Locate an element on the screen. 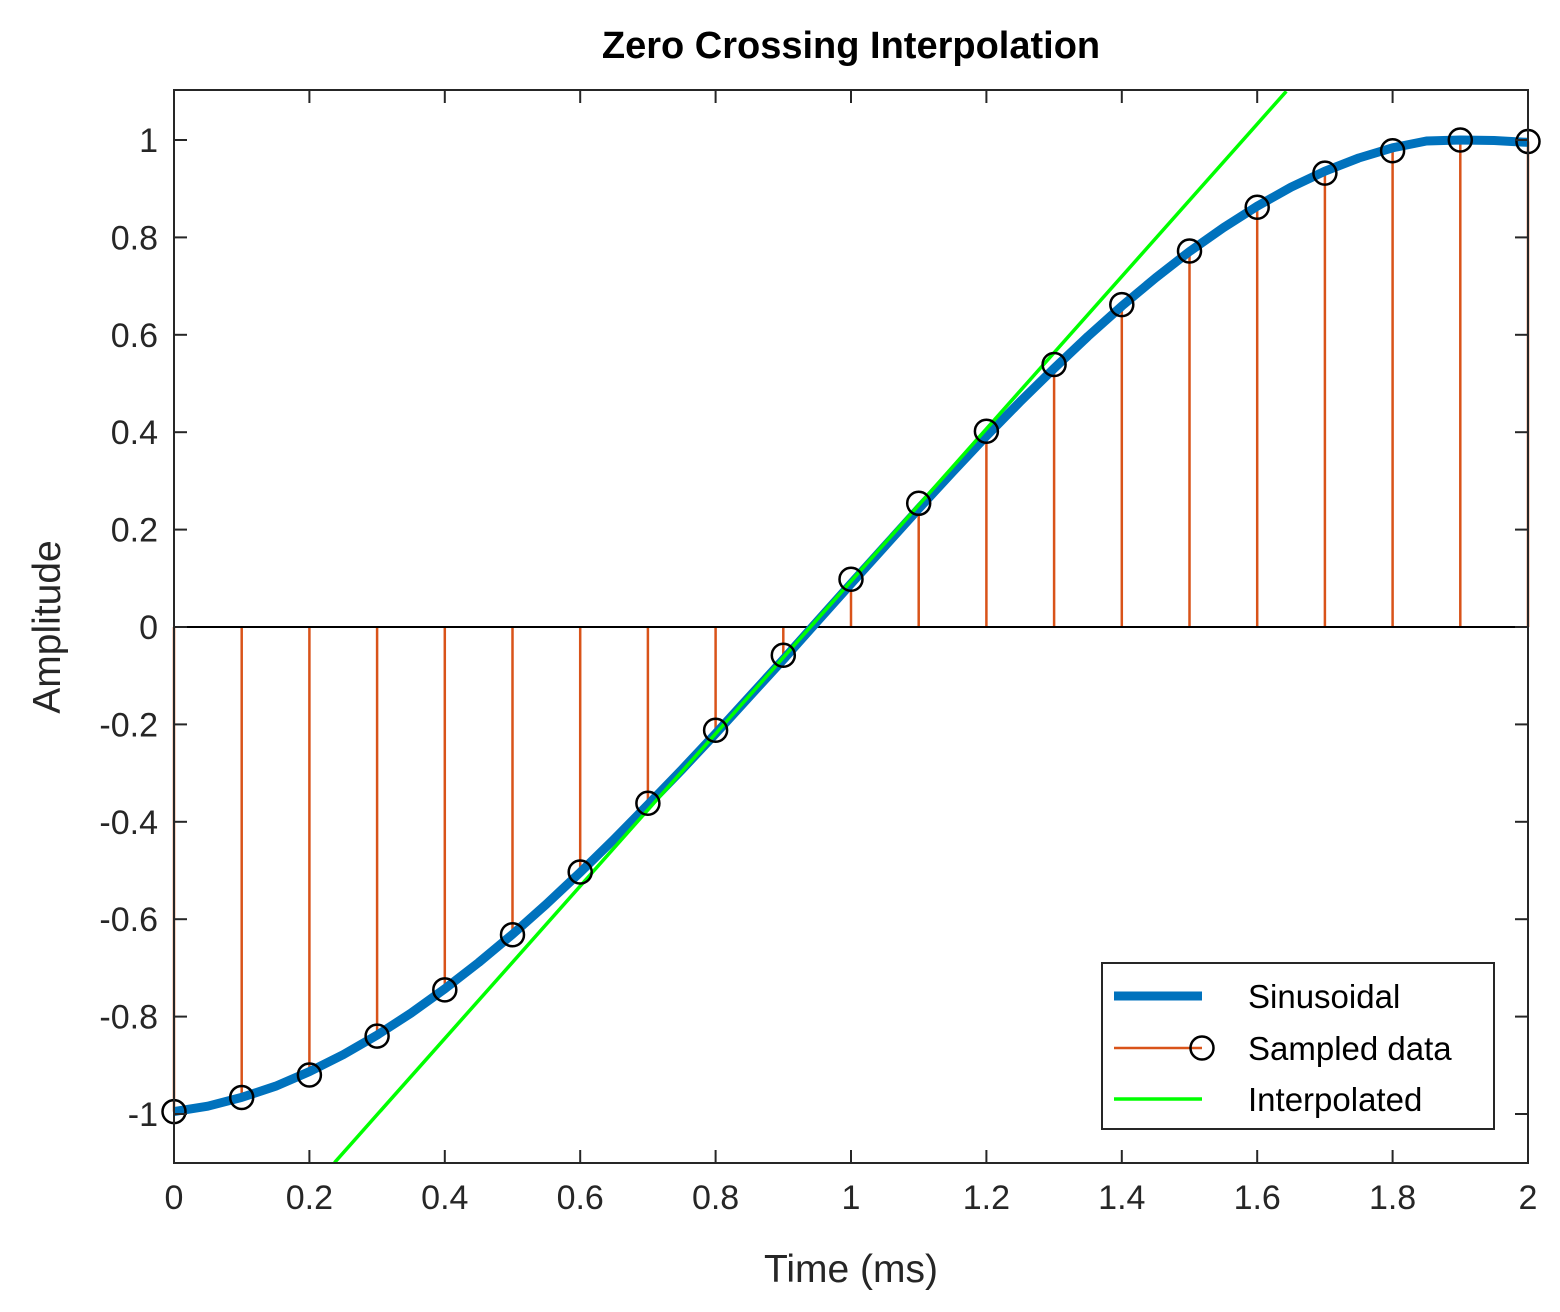 The height and width of the screenshot is (1312, 1560). y-tick-label: 0.6 is located at coordinates (134, 336).